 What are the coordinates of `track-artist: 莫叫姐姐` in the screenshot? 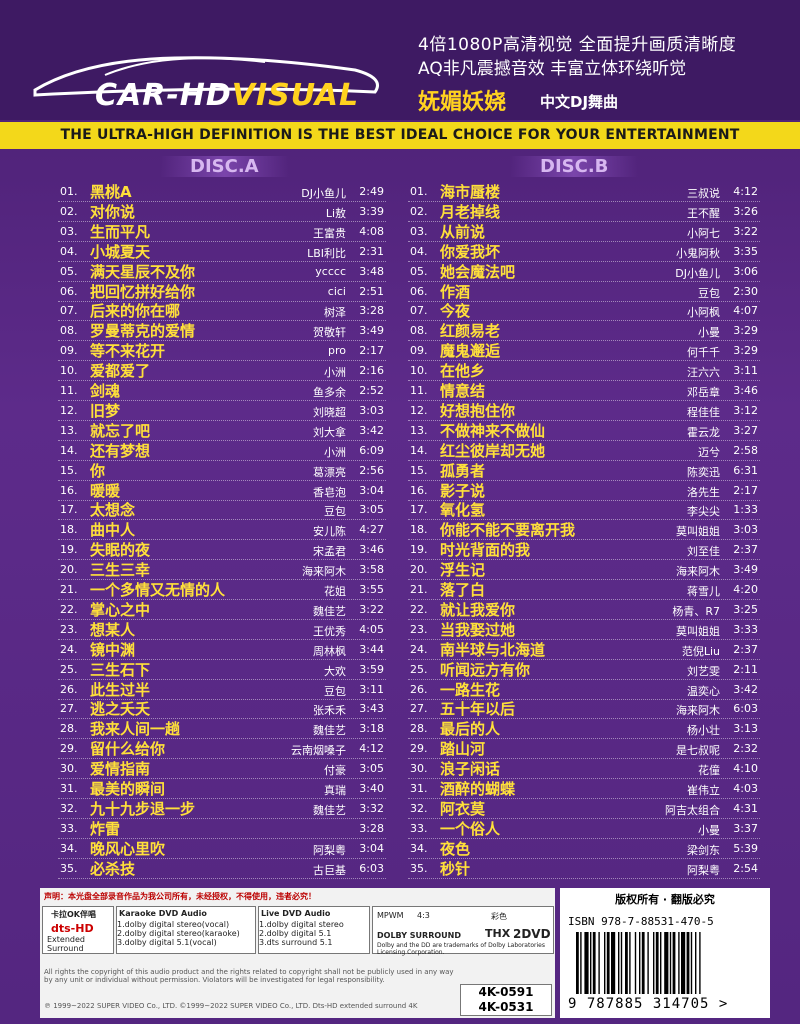 It's located at (698, 532).